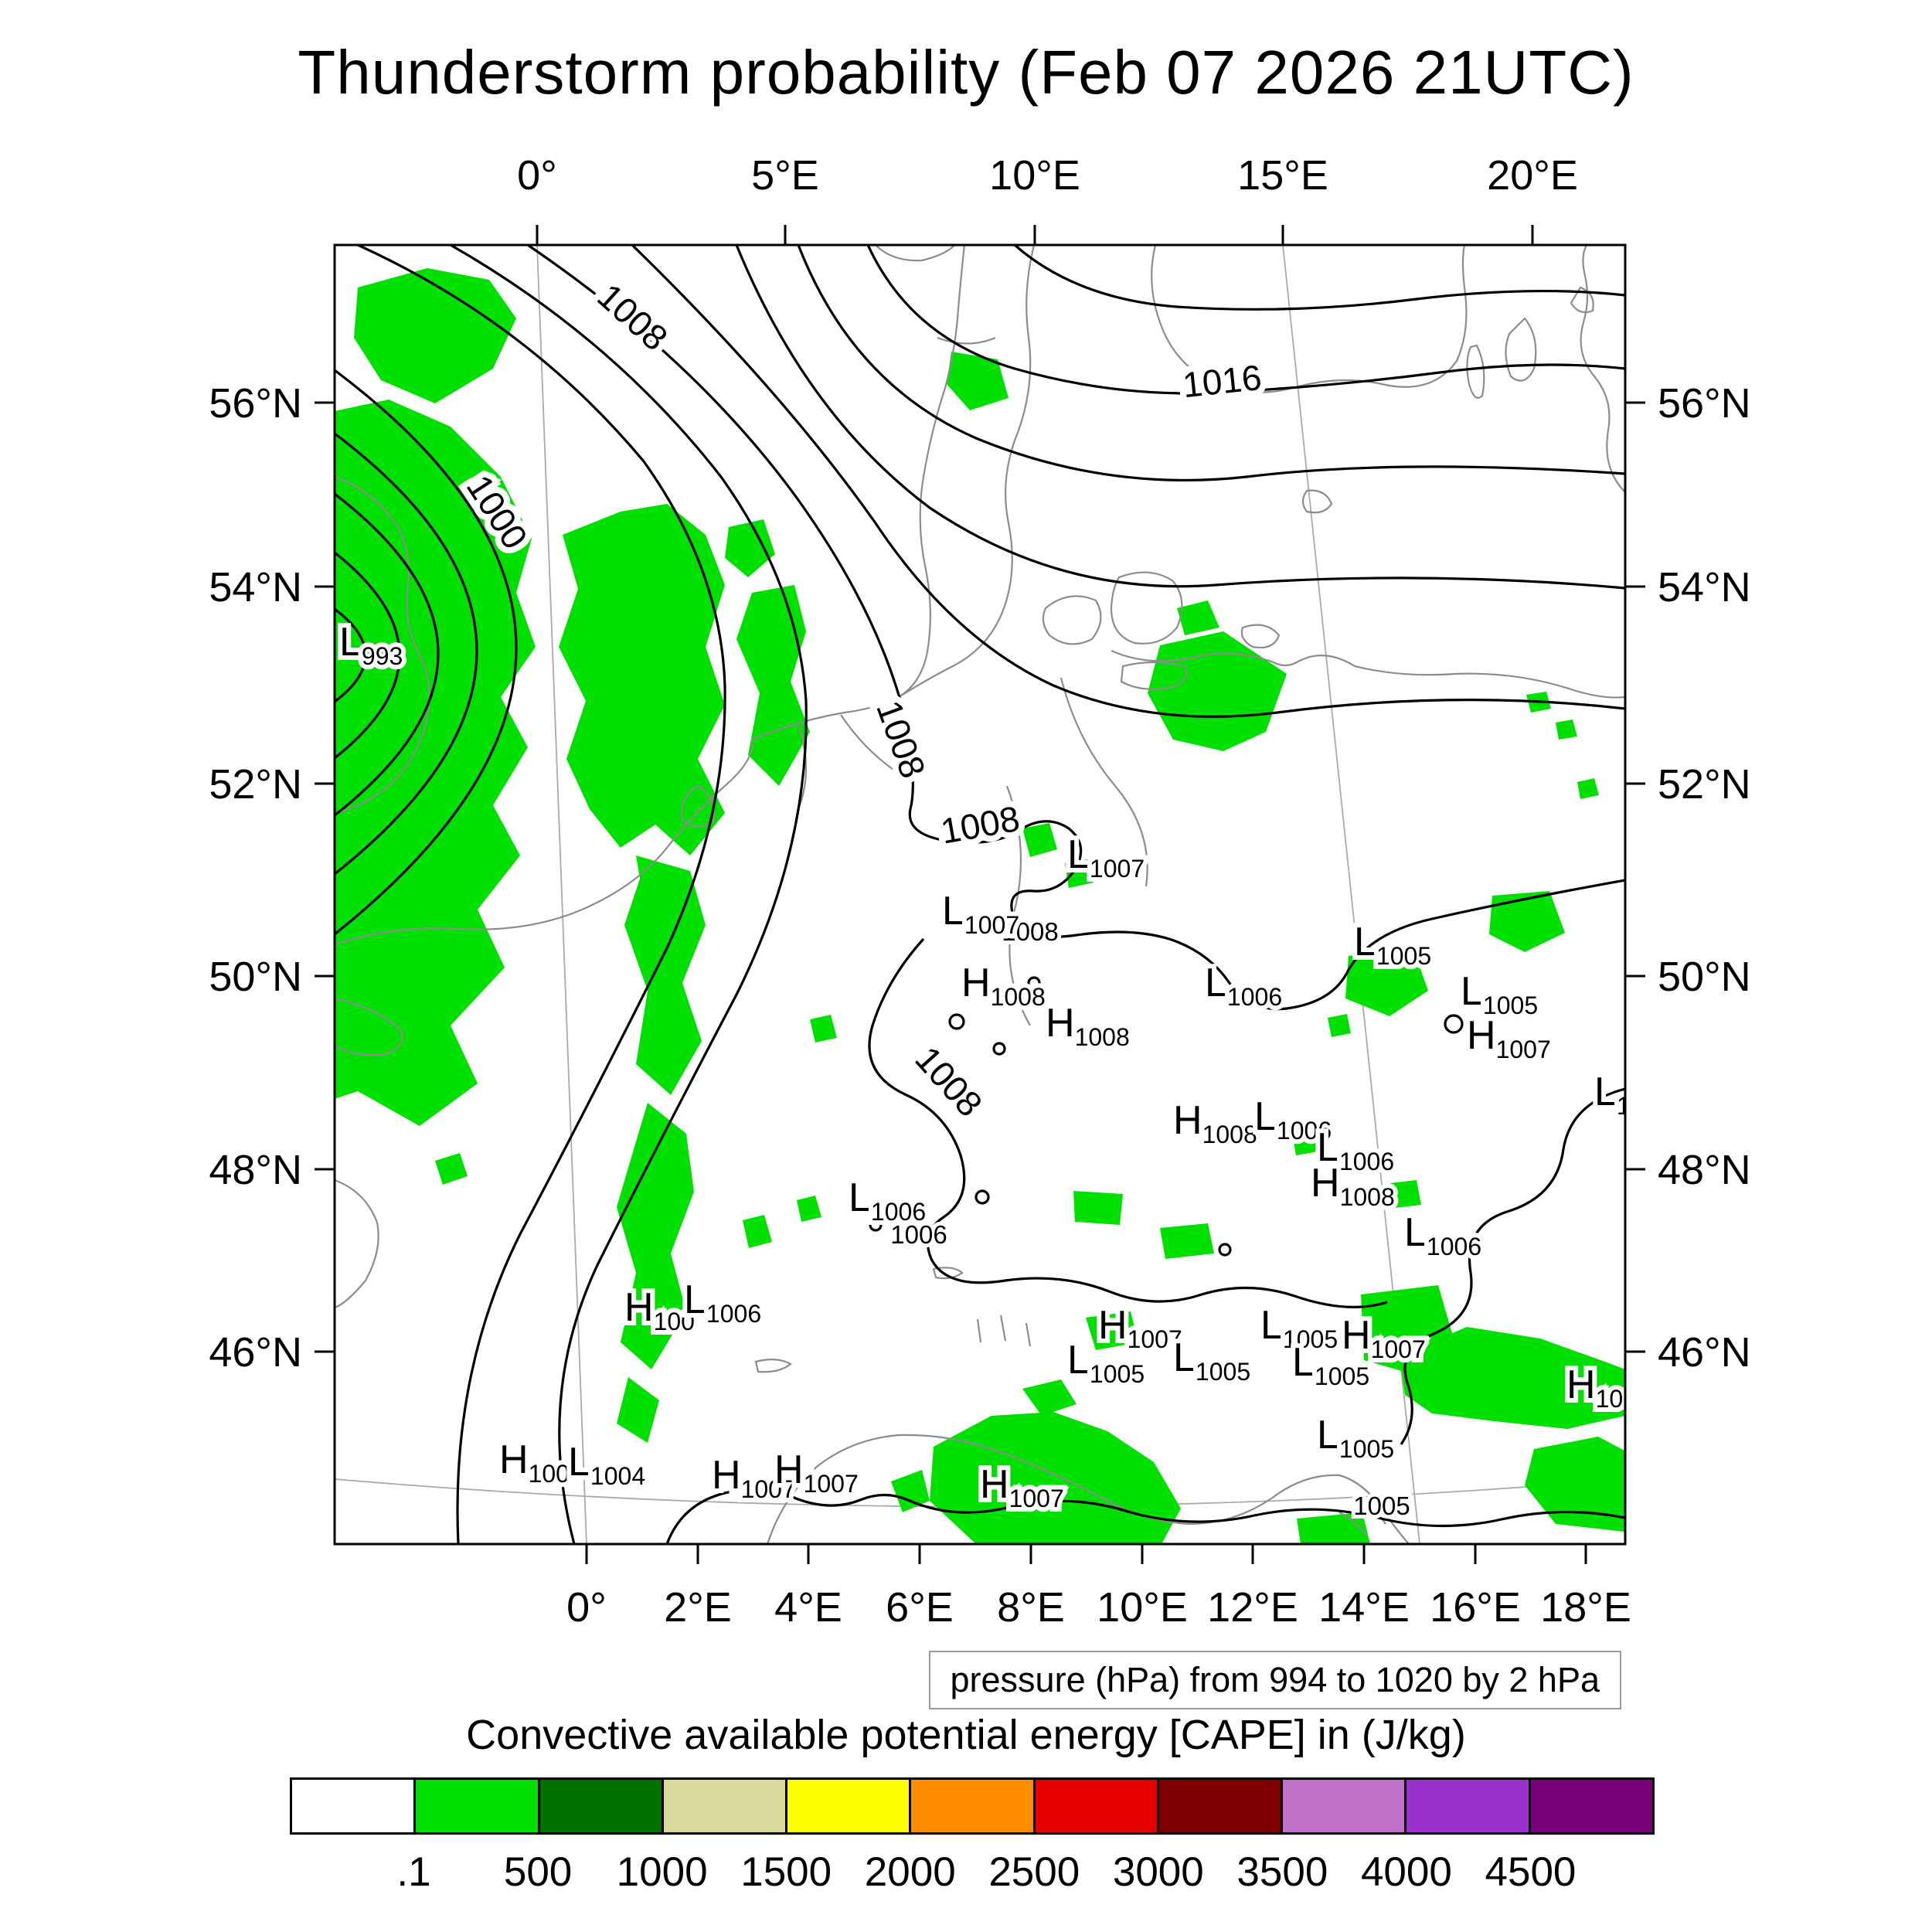 The image size is (1932, 1932). I want to click on isobar-value-label: 1005, so click(1382, 1506).